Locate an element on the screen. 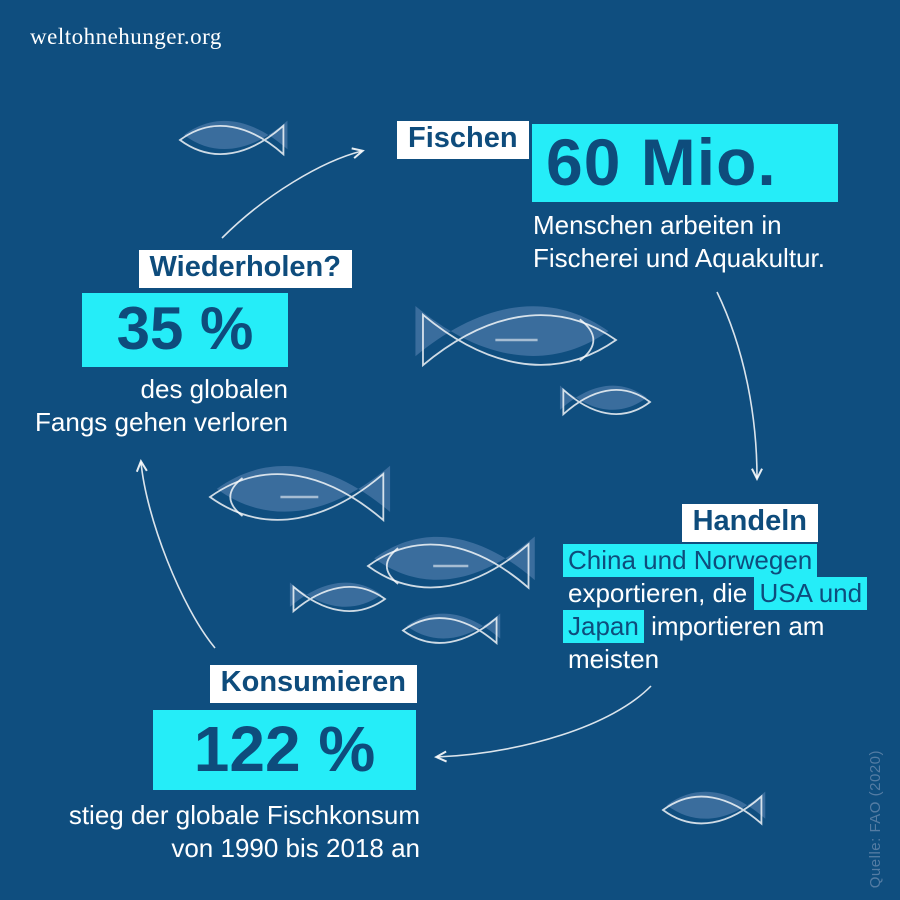 The height and width of the screenshot is (900, 900). arrow-wiederholen-to-fischen is located at coordinates (291, 195).